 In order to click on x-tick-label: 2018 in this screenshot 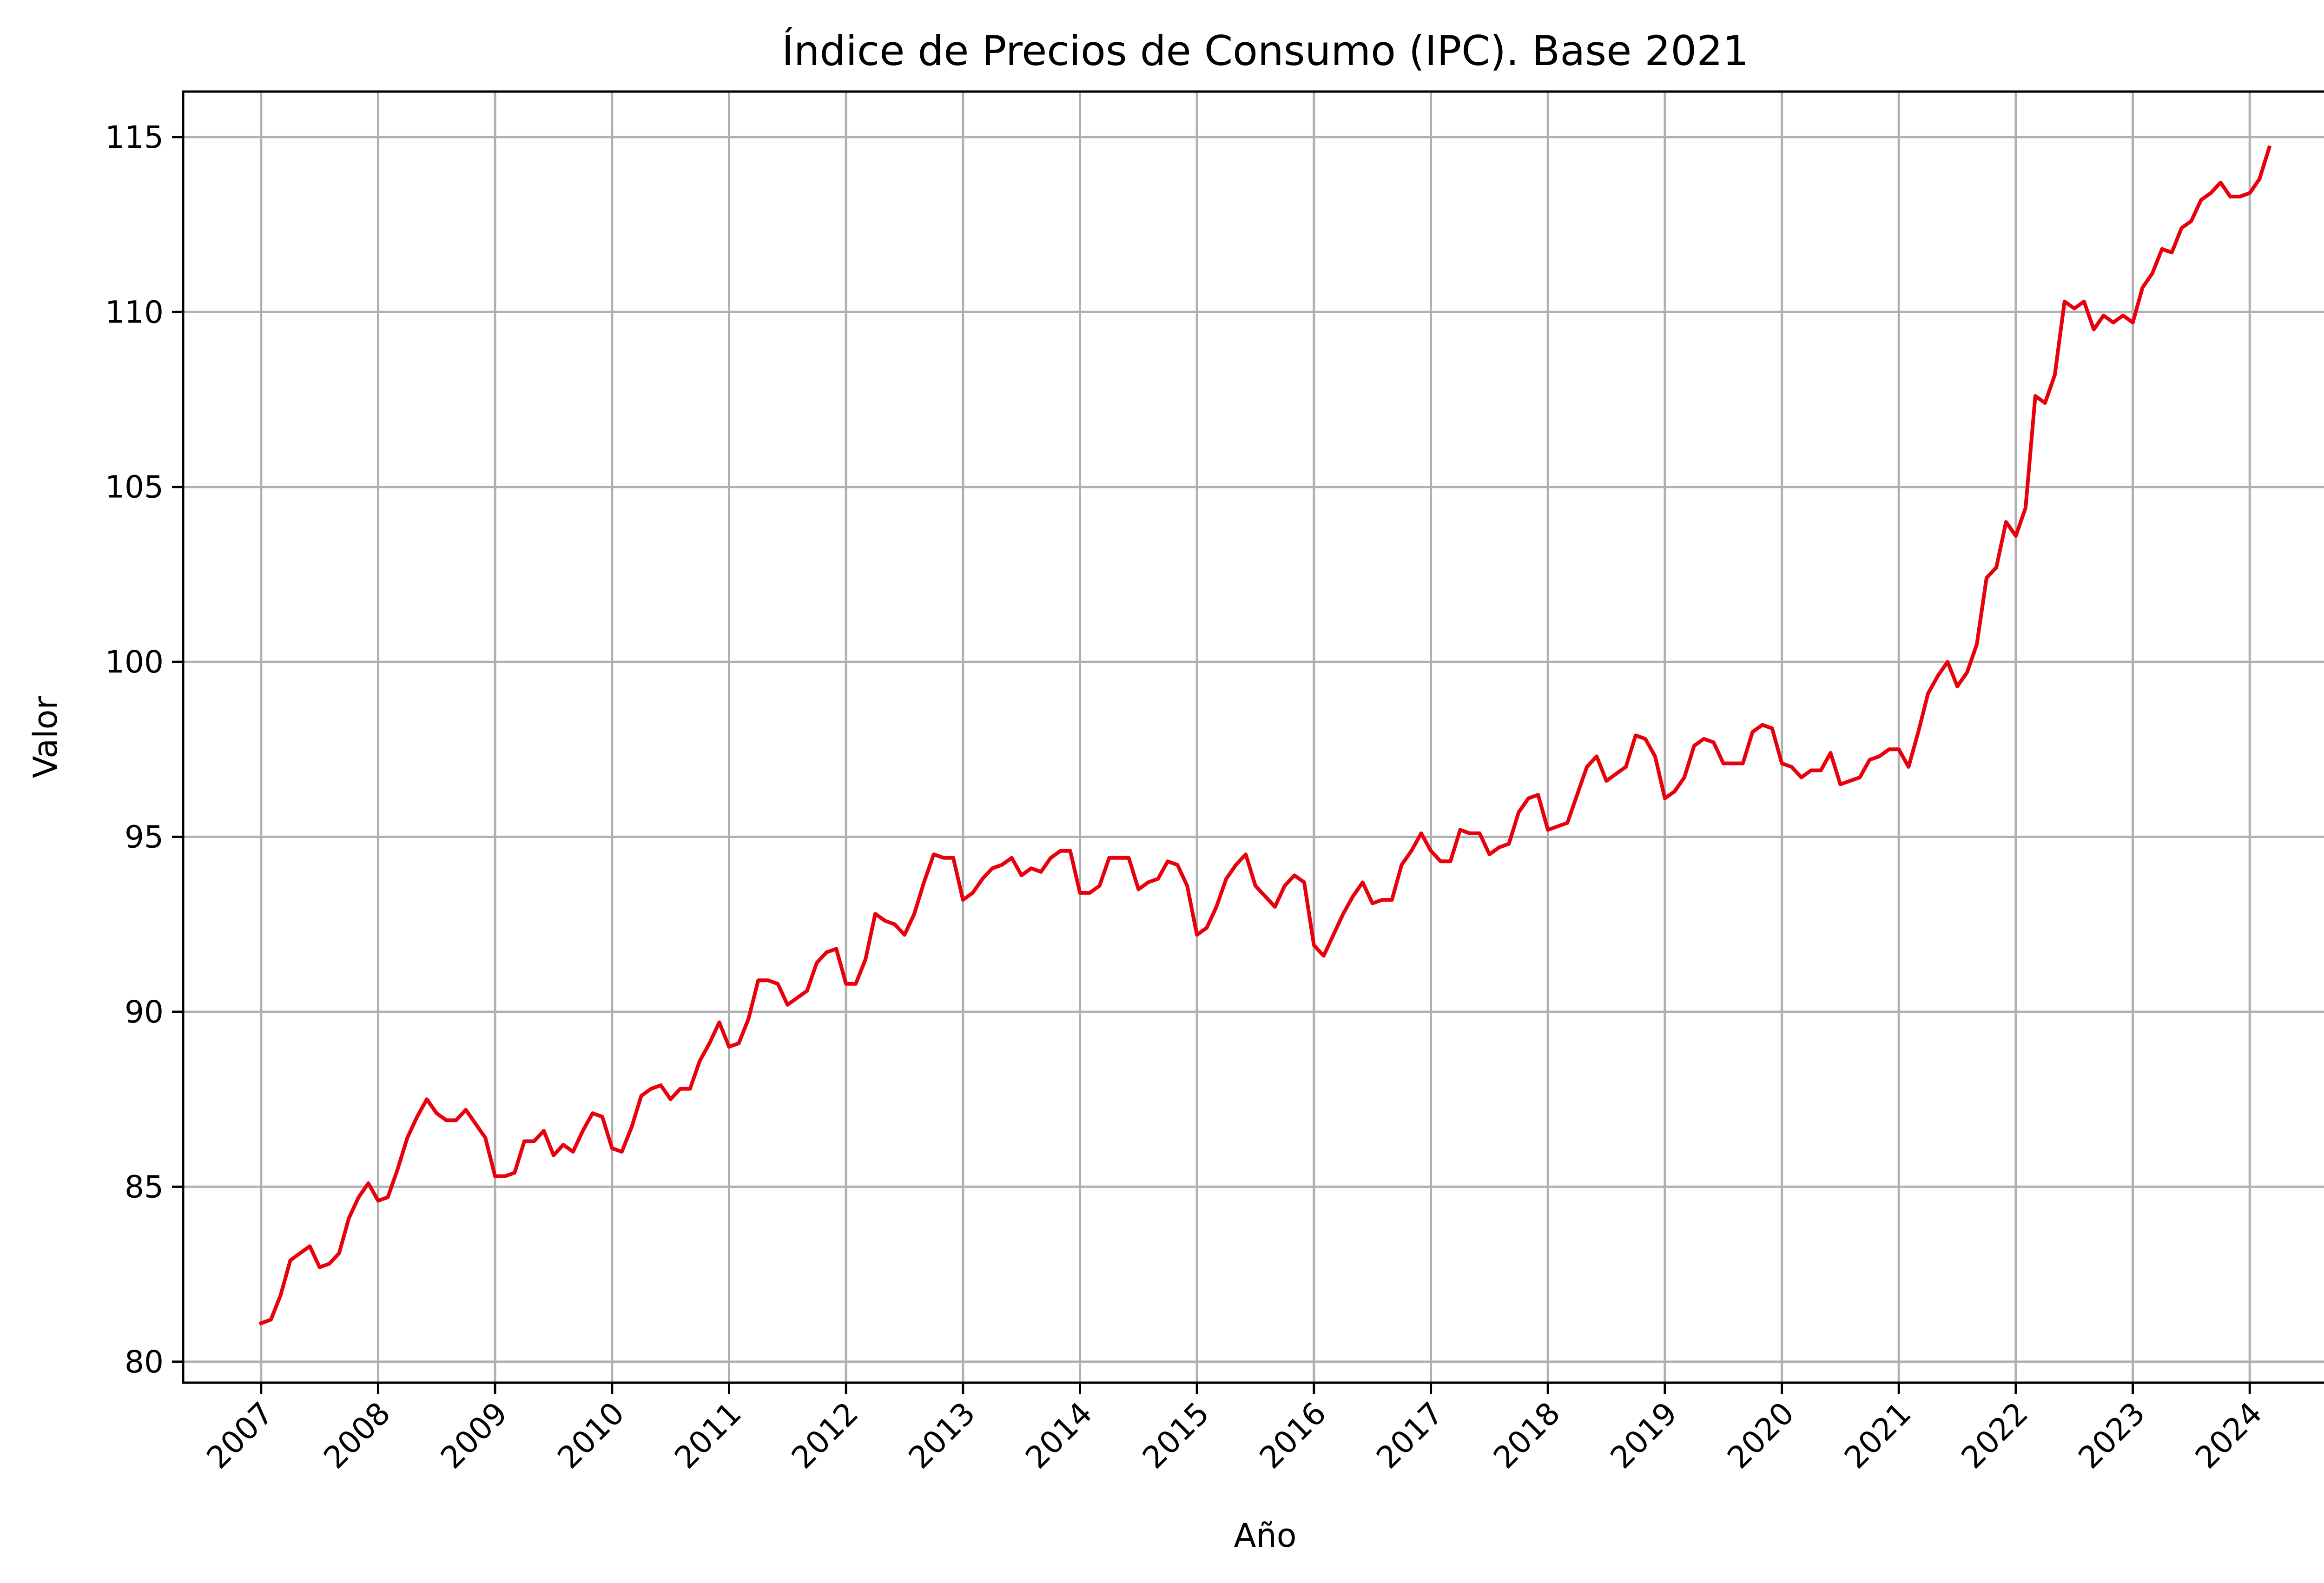, I will do `click(1526, 1435)`.